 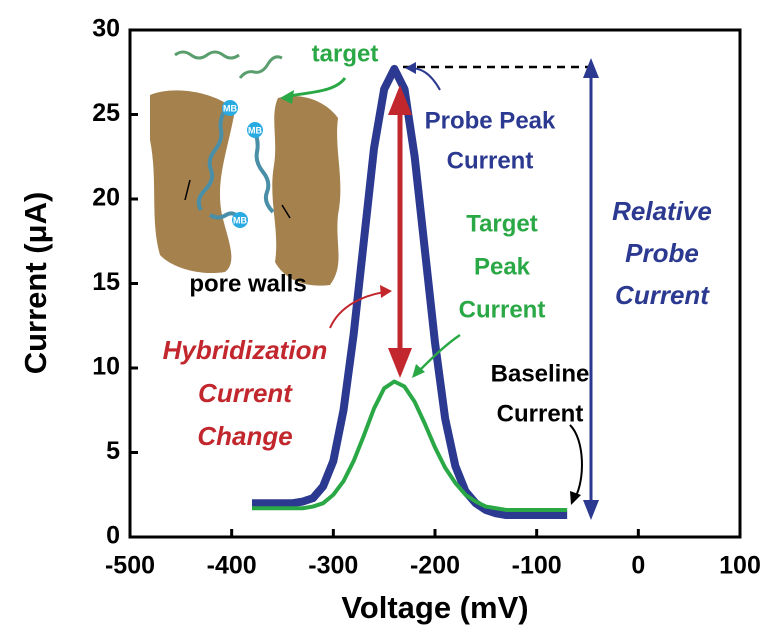 I want to click on y-tick-label: 20, so click(x=106, y=198).